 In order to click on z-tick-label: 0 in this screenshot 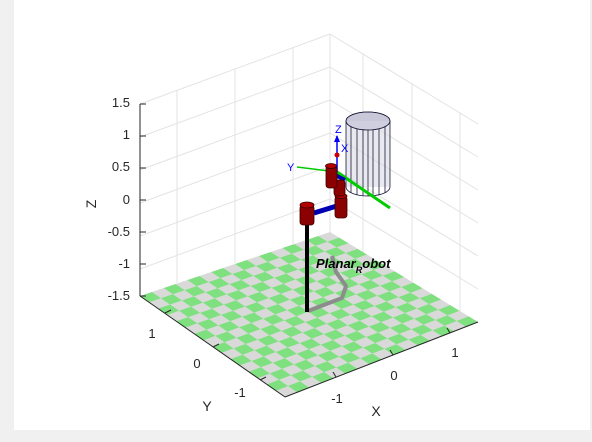, I will do `click(126, 199)`.